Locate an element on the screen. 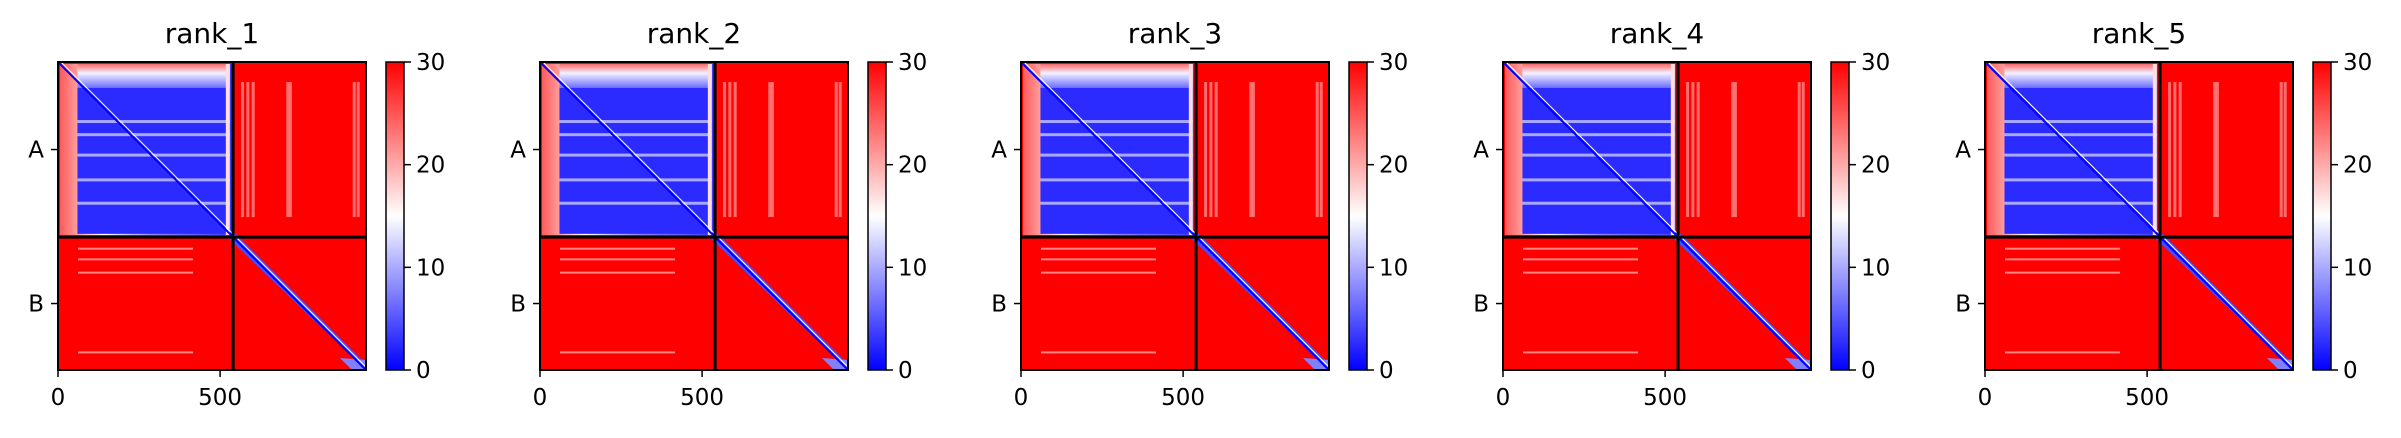  colorbar-frame is located at coordinates (1358, 216).